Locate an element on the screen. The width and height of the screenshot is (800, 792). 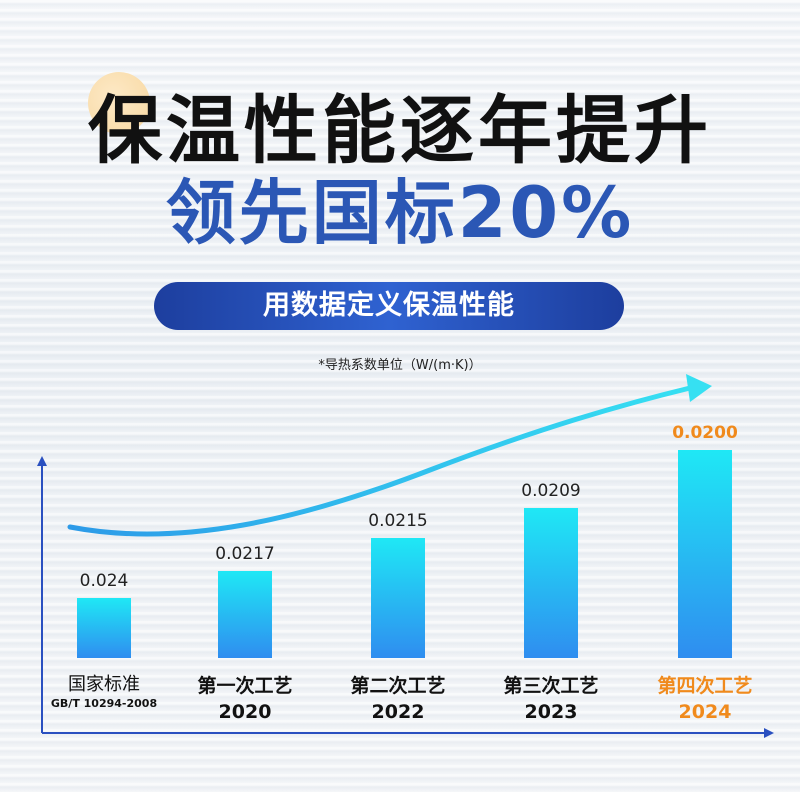
category-label-1: 第一次工艺 is located at coordinates (244, 685).